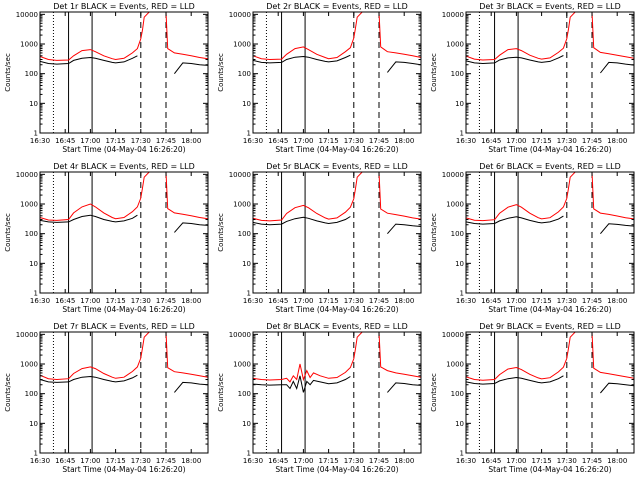 This screenshot has width=640, height=480. I want to click on panel-title: Det 2r BLACK = Events, RED = LLD, so click(337, 6).